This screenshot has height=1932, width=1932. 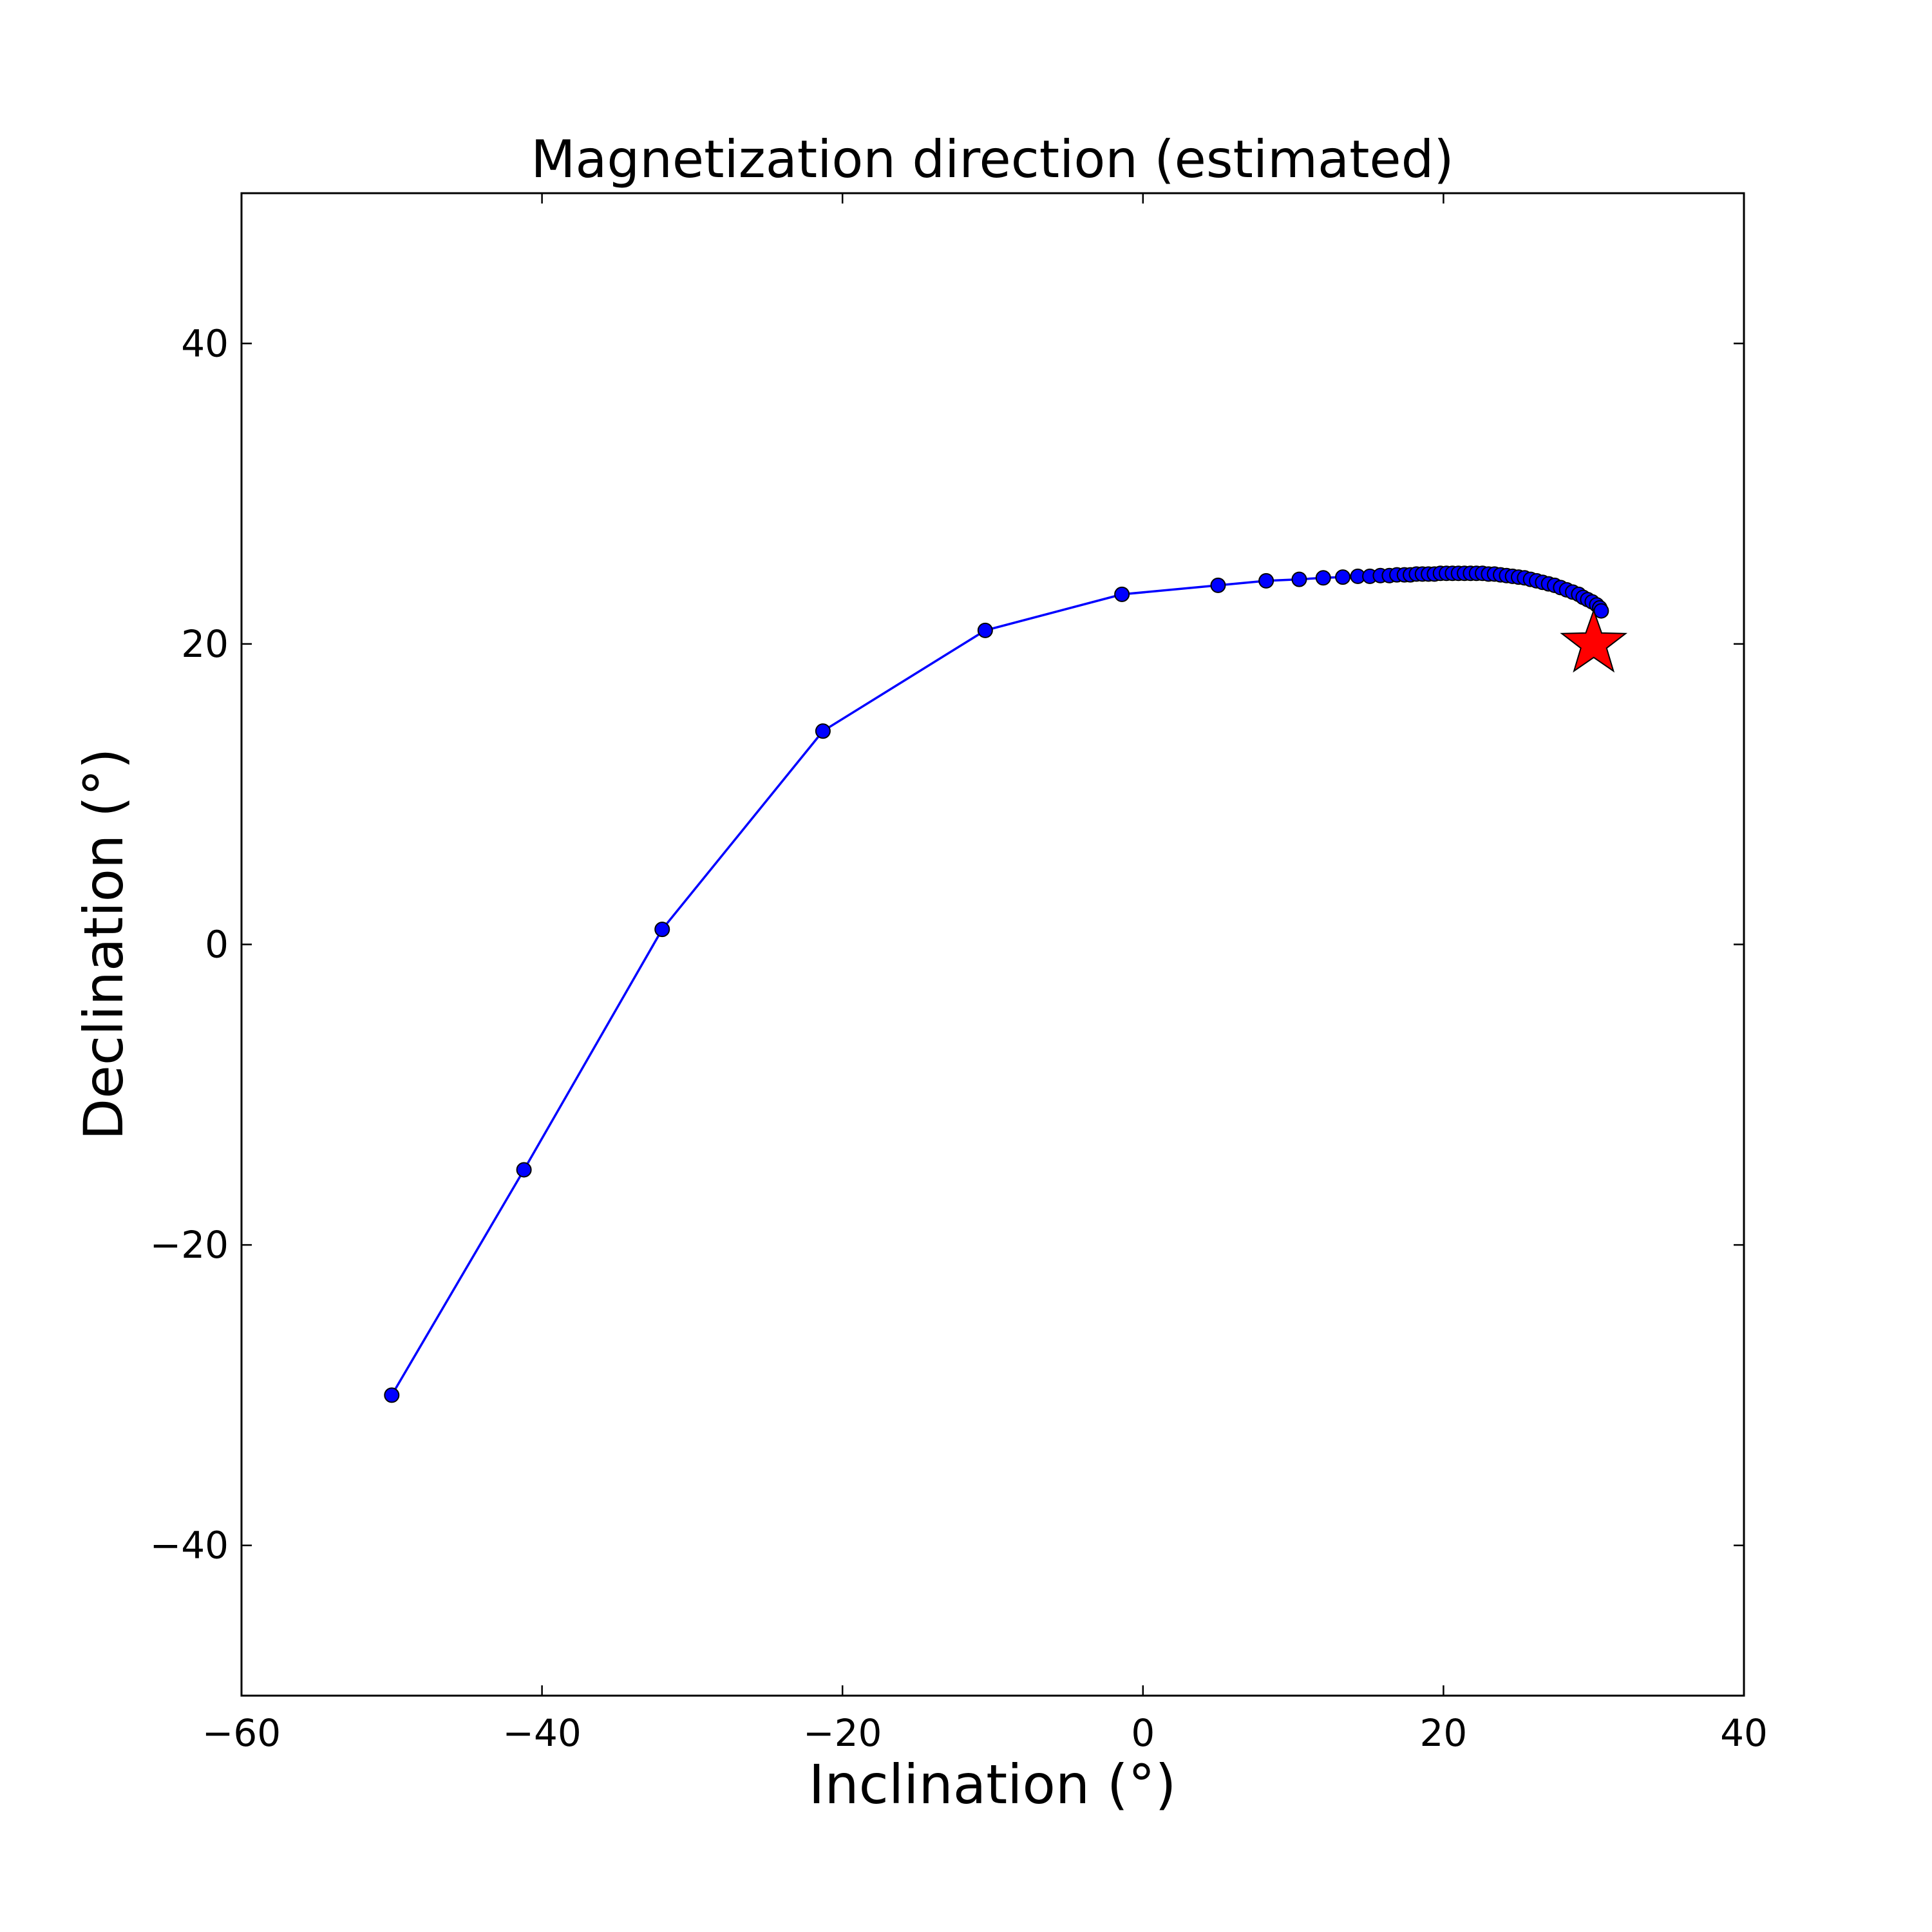 I want to click on x-tick-label: −20, so click(x=843, y=1733).